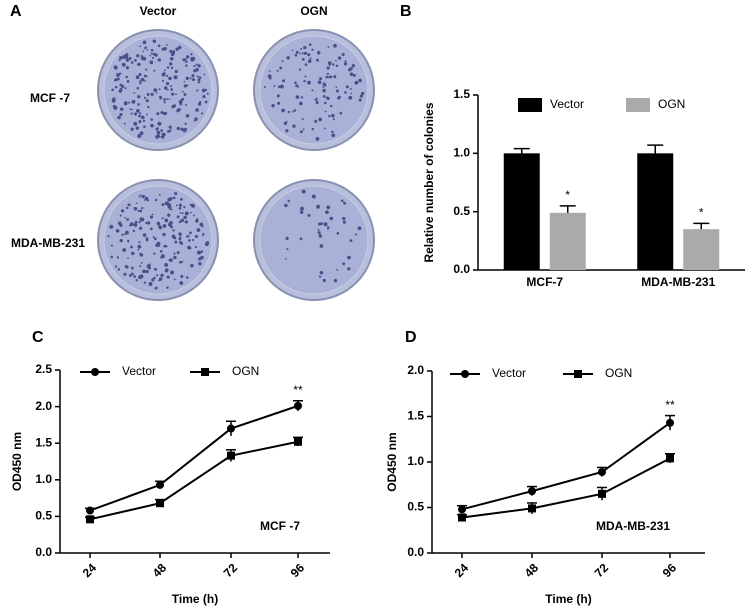 This screenshot has height=614, width=753. Describe the element at coordinates (194, 480) in the screenshot. I see `line` at that location.